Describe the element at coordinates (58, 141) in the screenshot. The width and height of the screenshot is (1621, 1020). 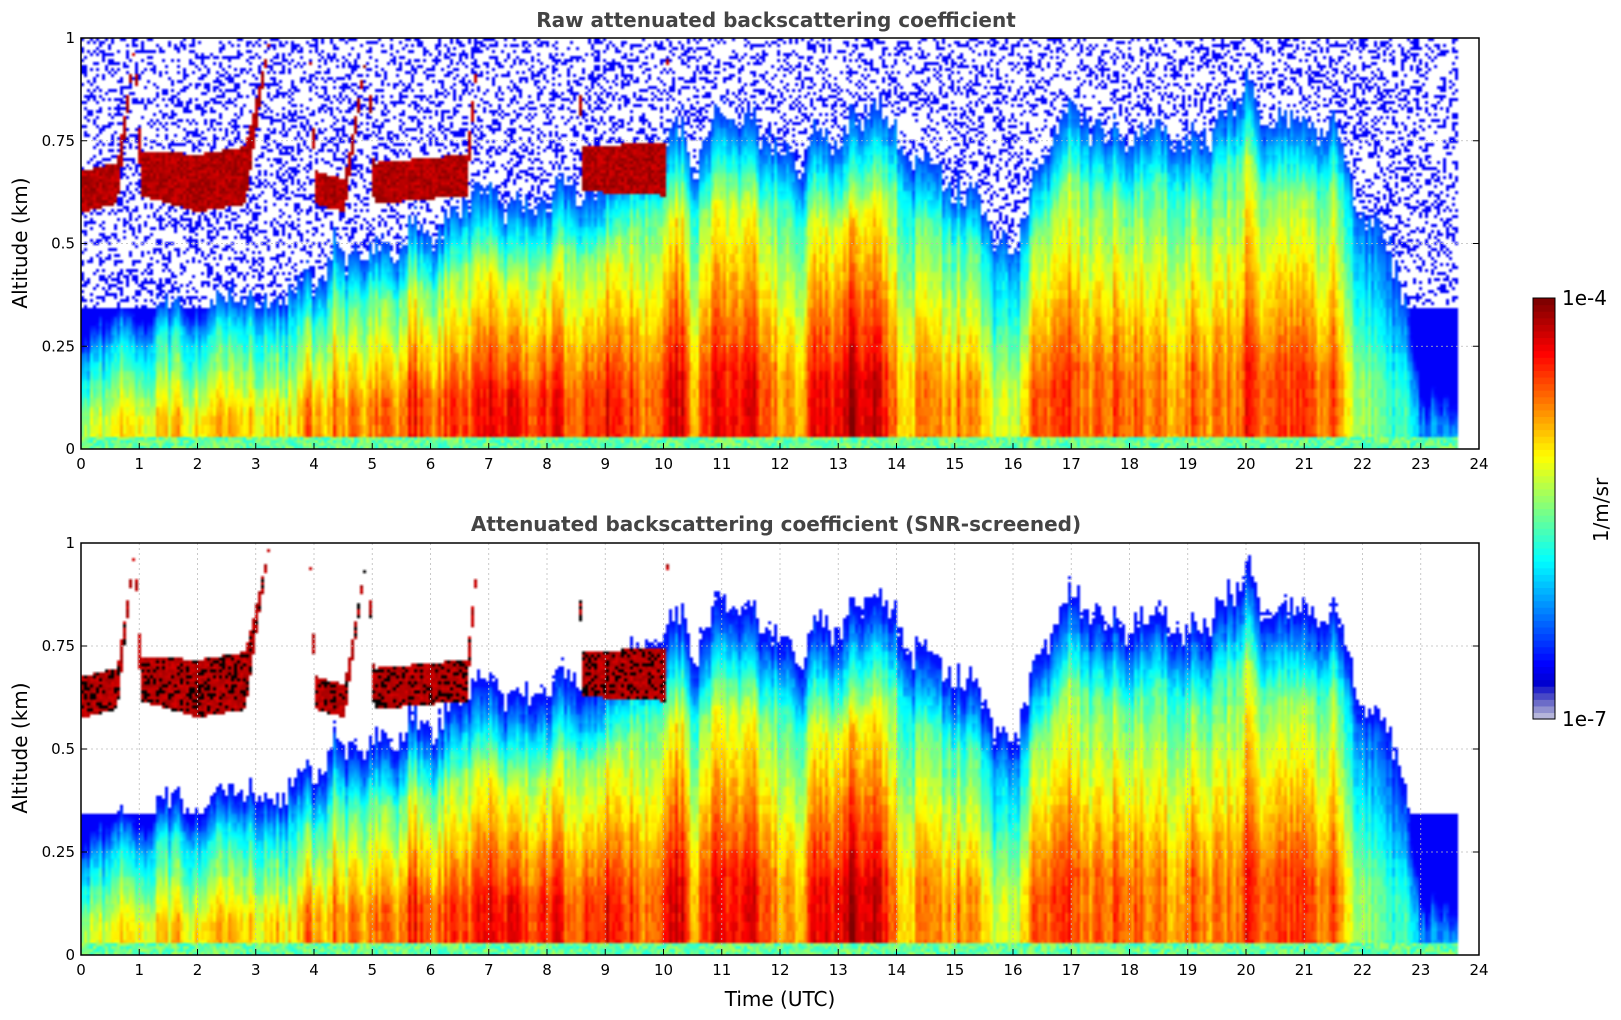
I see `y-tick-label: 0.75` at that location.